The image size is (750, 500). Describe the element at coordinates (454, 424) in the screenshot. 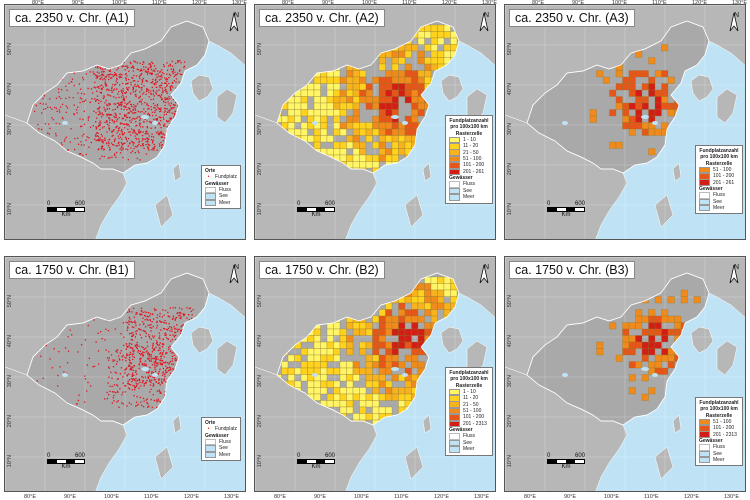

I see `class-swatch` at that location.